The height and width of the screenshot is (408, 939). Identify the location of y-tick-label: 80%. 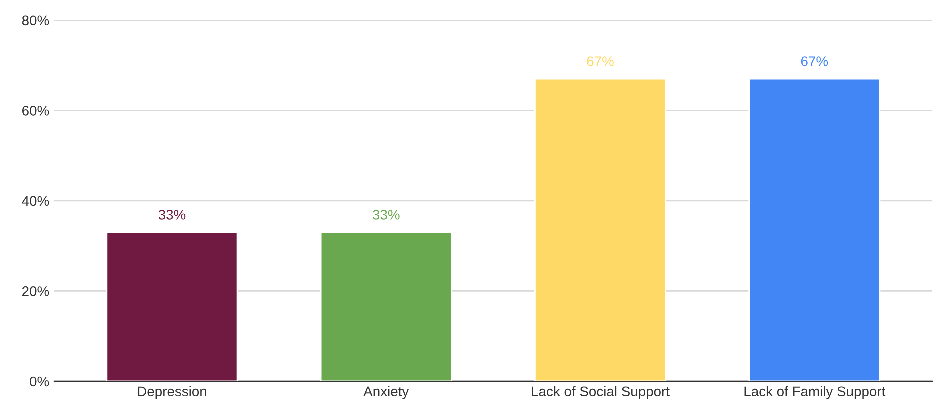
(36, 21).